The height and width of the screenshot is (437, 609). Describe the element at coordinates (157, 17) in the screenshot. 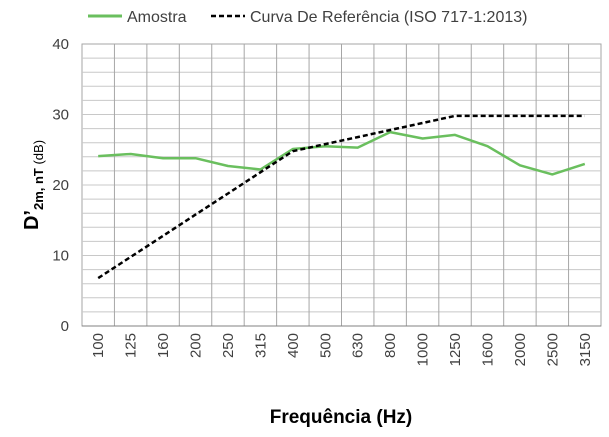

I see `legend-label-amostra: Amostra` at that location.